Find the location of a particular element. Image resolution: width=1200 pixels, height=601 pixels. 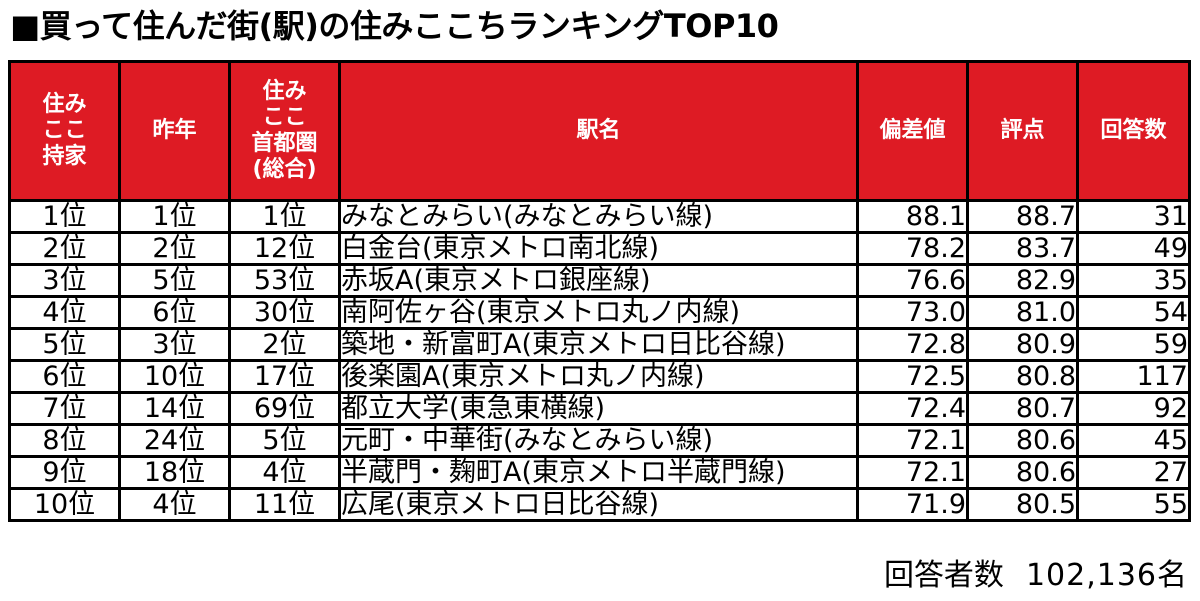

header-responses: 回答数 is located at coordinates (1133, 131).